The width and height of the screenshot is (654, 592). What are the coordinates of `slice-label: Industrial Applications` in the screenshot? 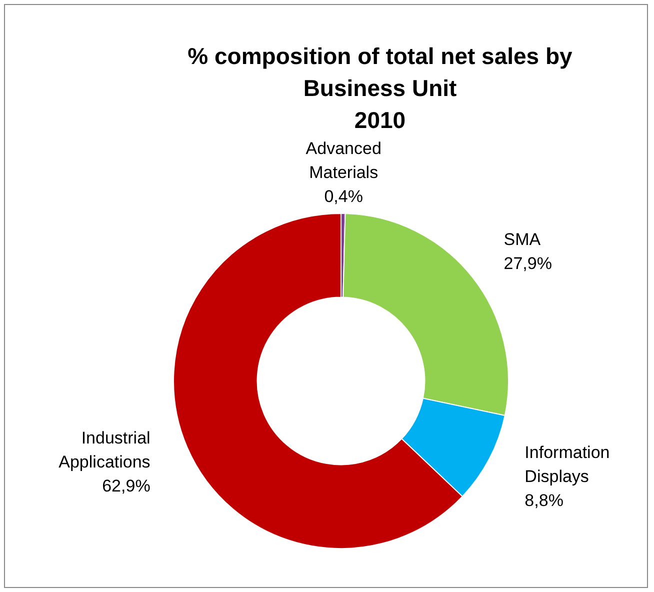 It's located at (104, 450).